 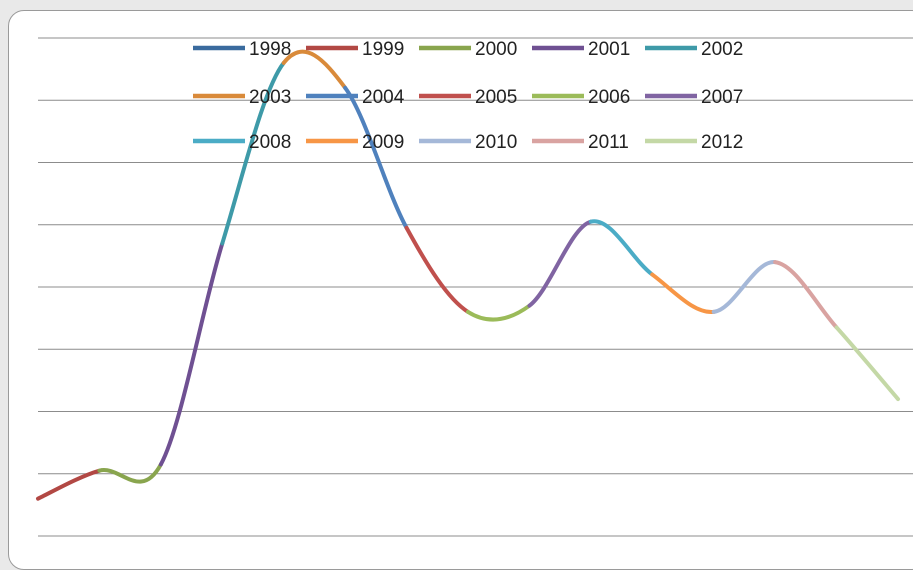 What do you see at coordinates (722, 142) in the screenshot?
I see `legend-label: 2012` at bounding box center [722, 142].